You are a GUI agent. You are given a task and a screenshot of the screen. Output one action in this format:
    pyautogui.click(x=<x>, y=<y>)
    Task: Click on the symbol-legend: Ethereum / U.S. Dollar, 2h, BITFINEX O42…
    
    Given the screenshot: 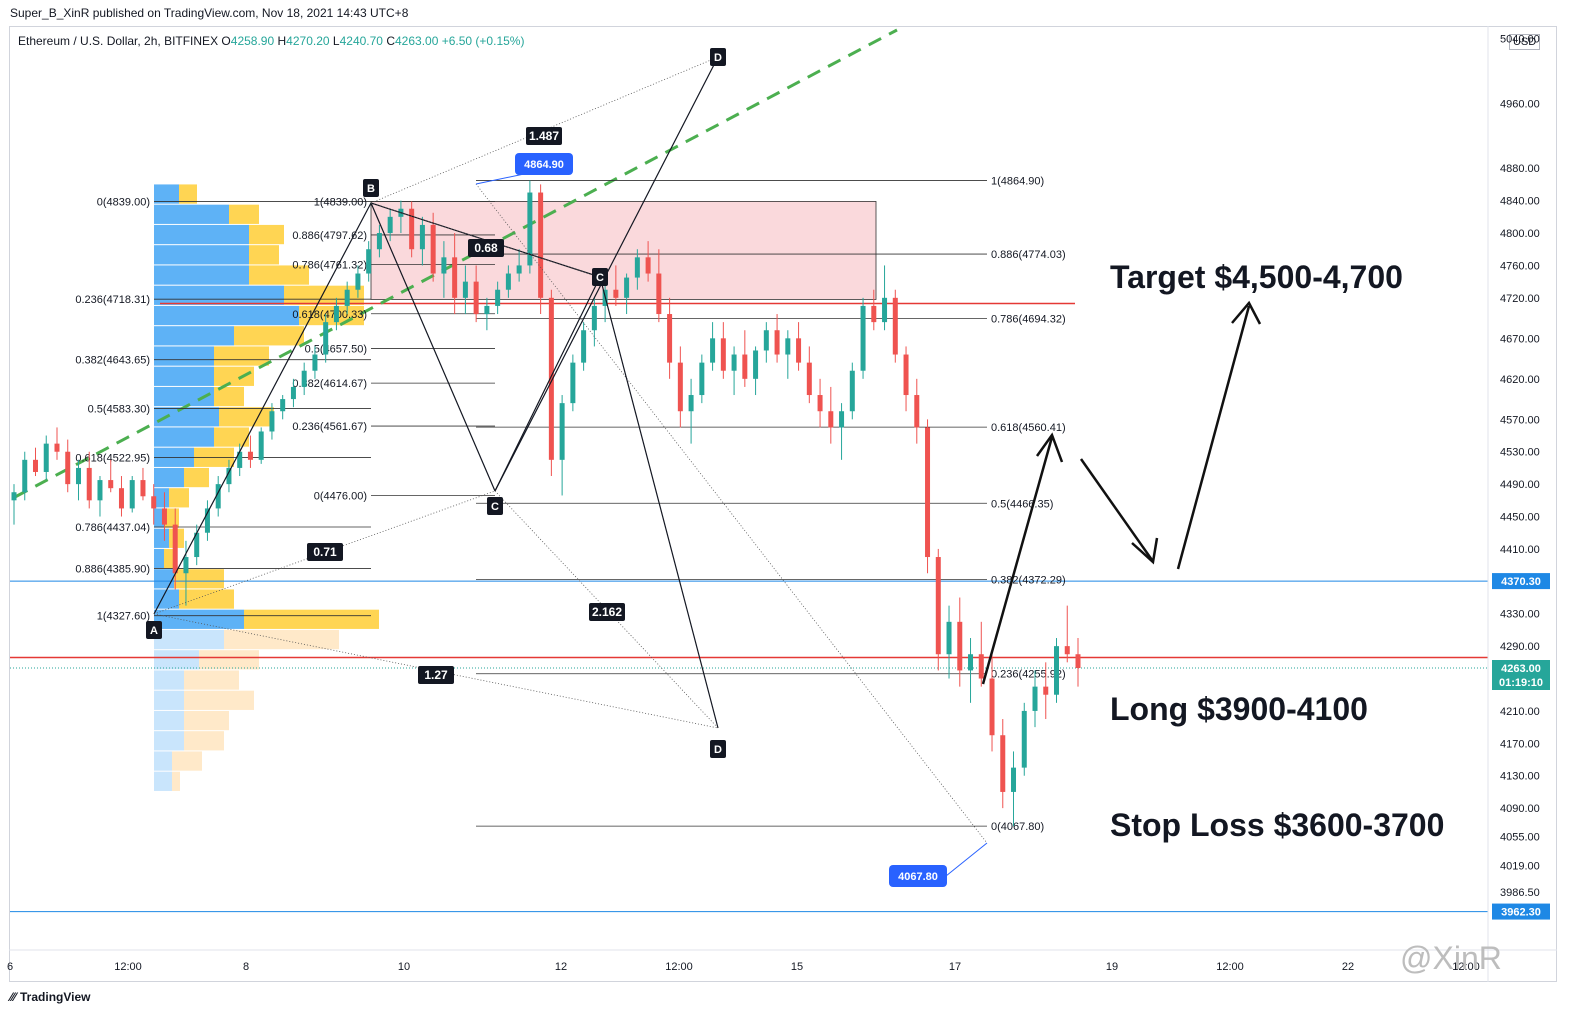 What is the action you would take?
    pyautogui.click(x=271, y=41)
    